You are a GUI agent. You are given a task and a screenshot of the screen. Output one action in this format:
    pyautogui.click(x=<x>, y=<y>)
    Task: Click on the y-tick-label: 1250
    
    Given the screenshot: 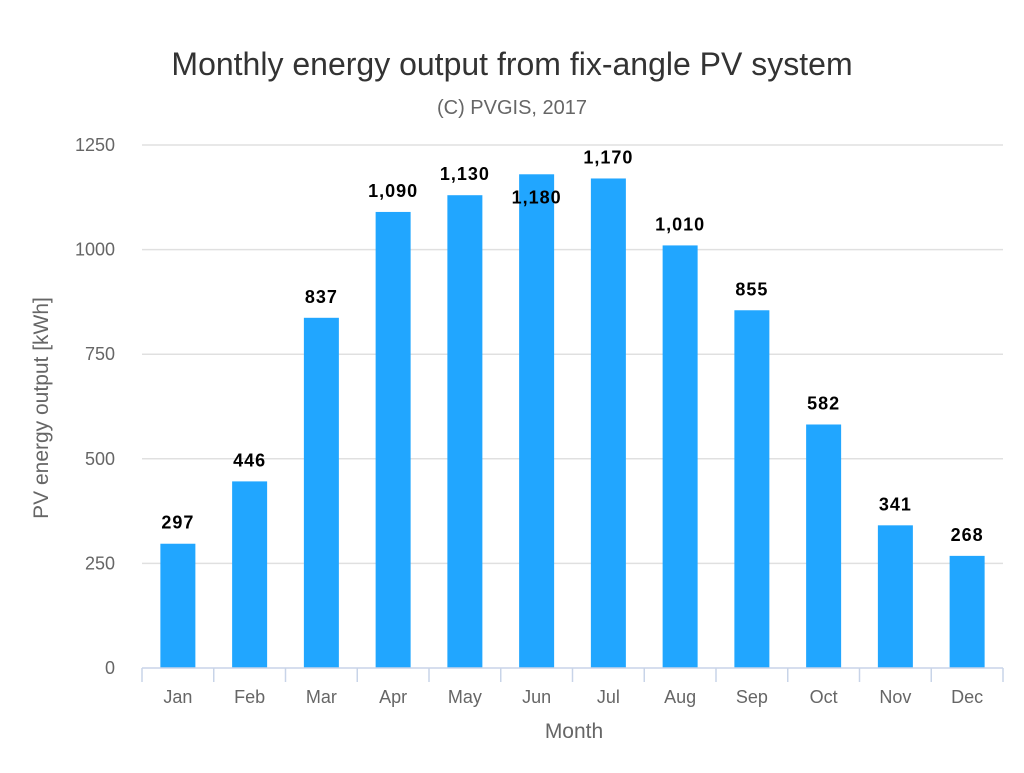 What is the action you would take?
    pyautogui.click(x=95, y=145)
    